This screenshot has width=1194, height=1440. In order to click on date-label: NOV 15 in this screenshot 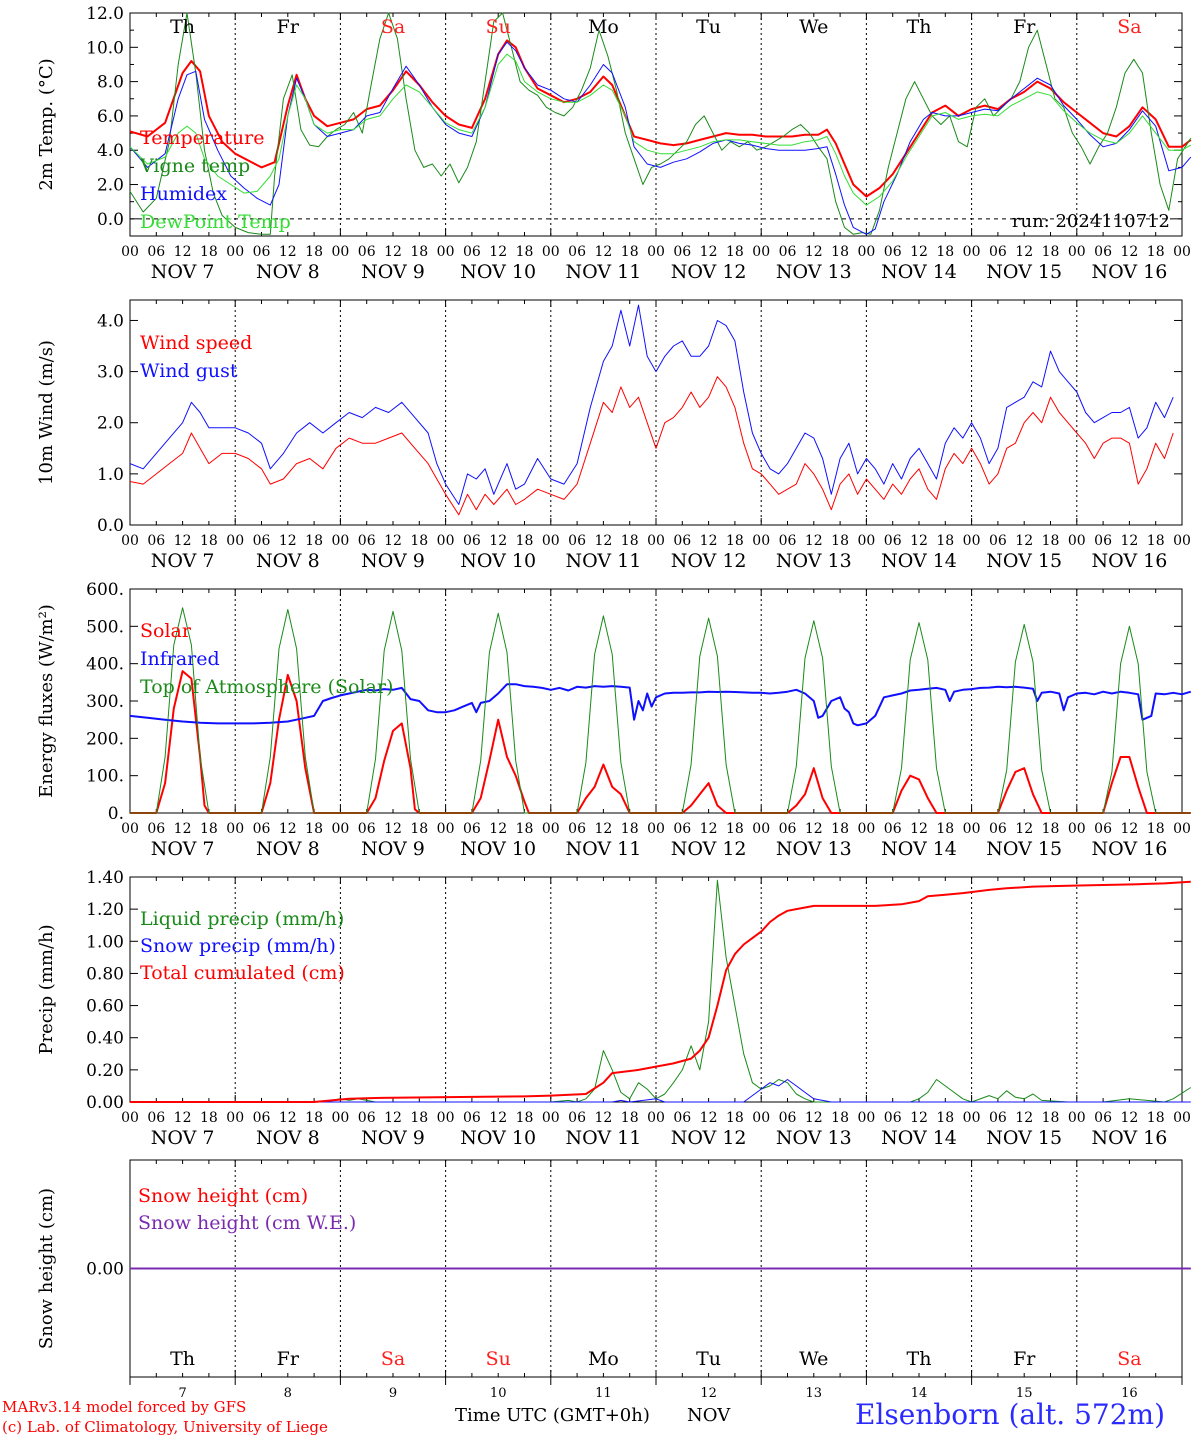, I will do `click(1024, 561)`.